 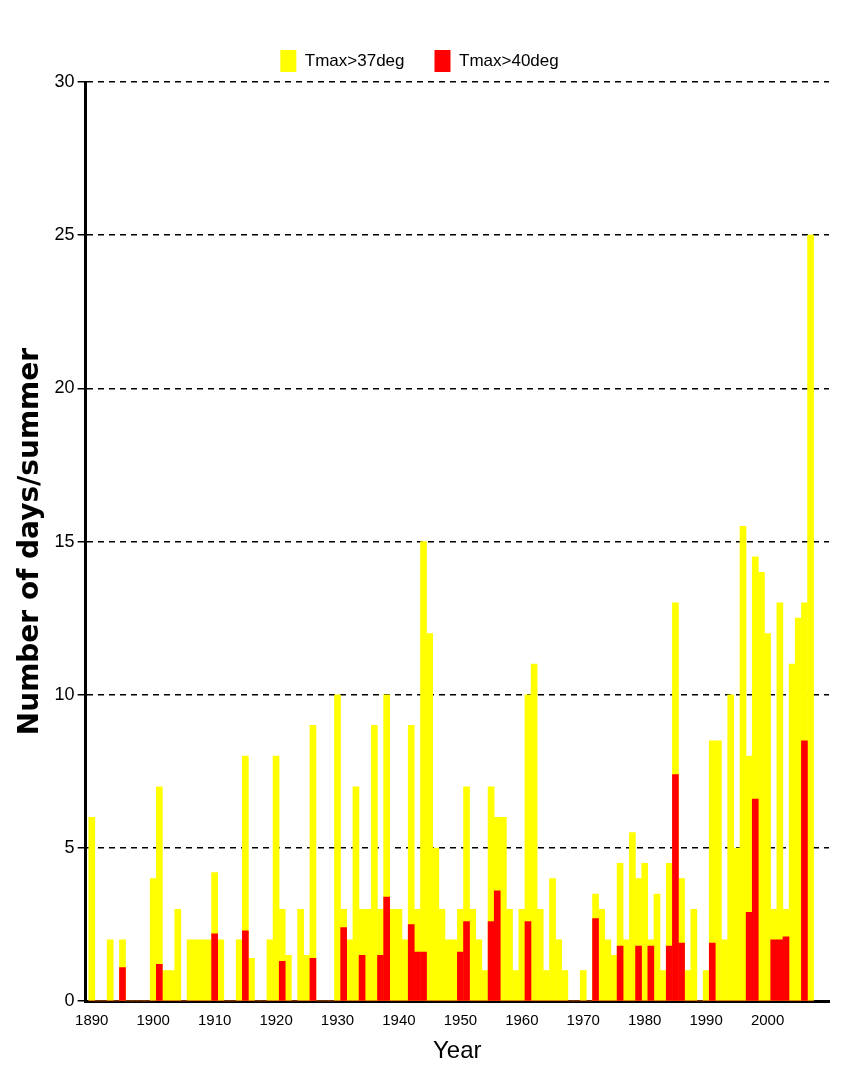 What do you see at coordinates (460, 1020) in the screenshot?
I see `x-tick-label: 1950` at bounding box center [460, 1020].